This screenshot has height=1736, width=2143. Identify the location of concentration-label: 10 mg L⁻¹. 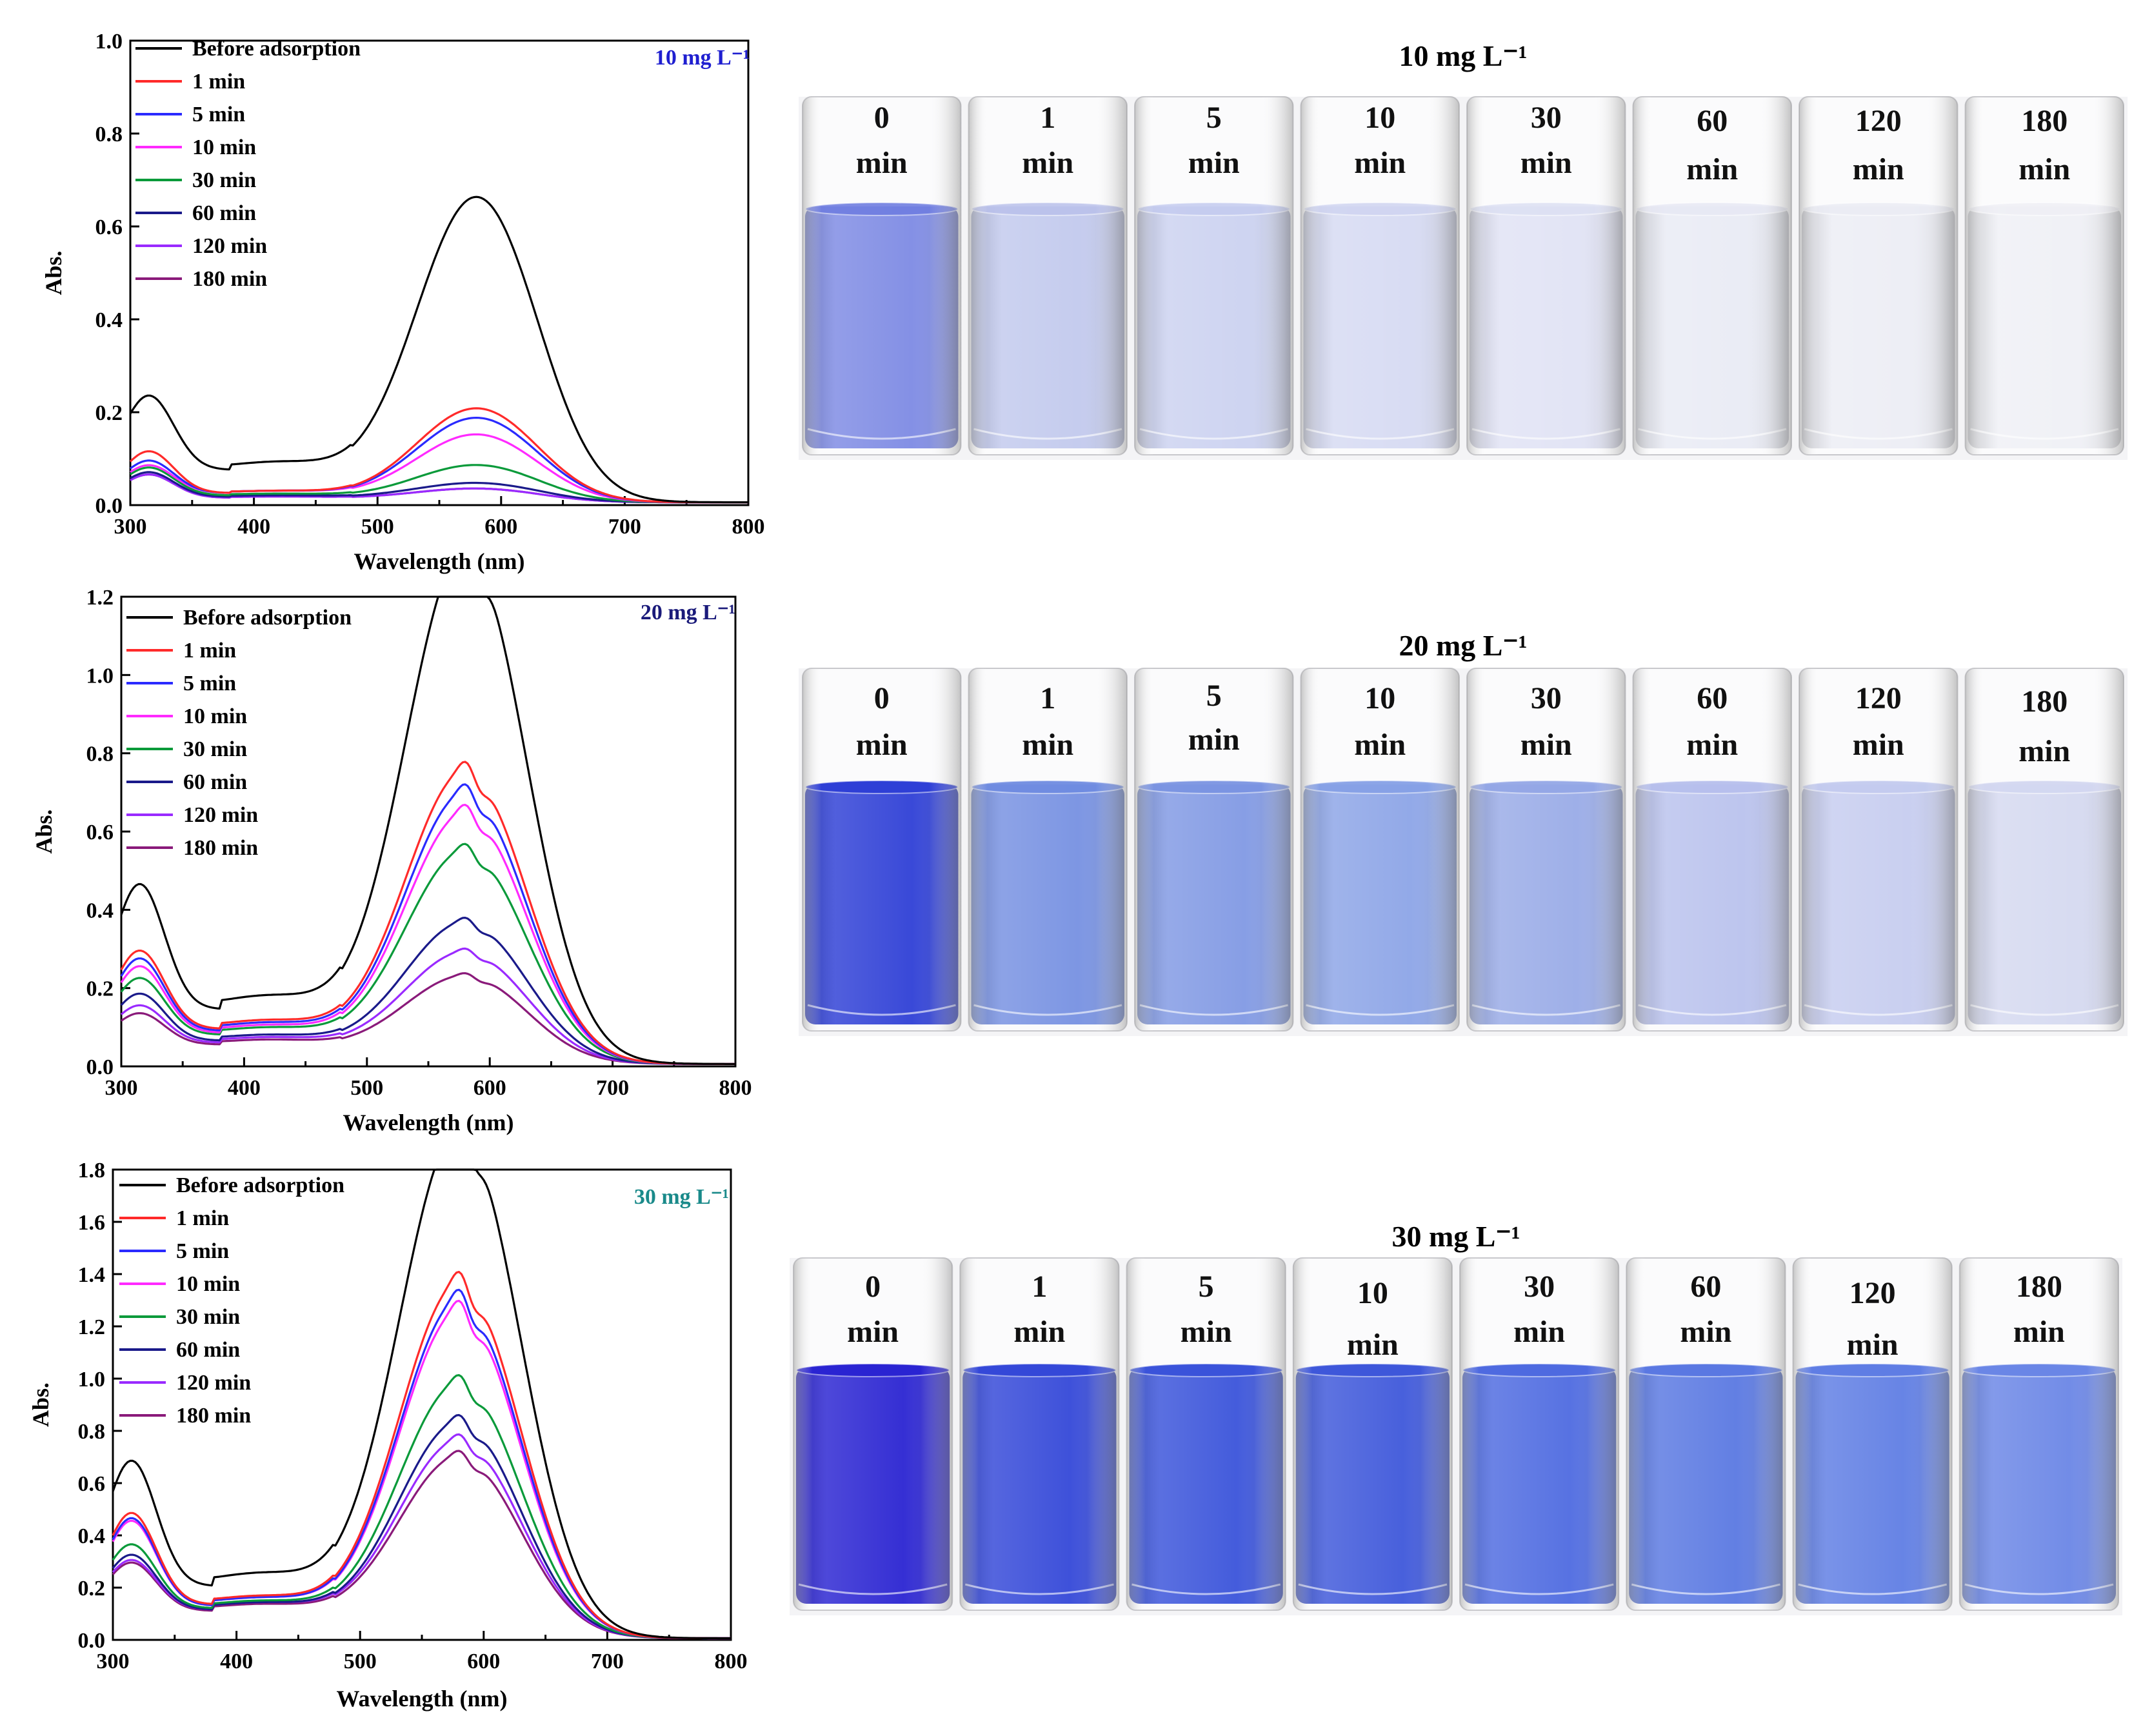
(702, 58).